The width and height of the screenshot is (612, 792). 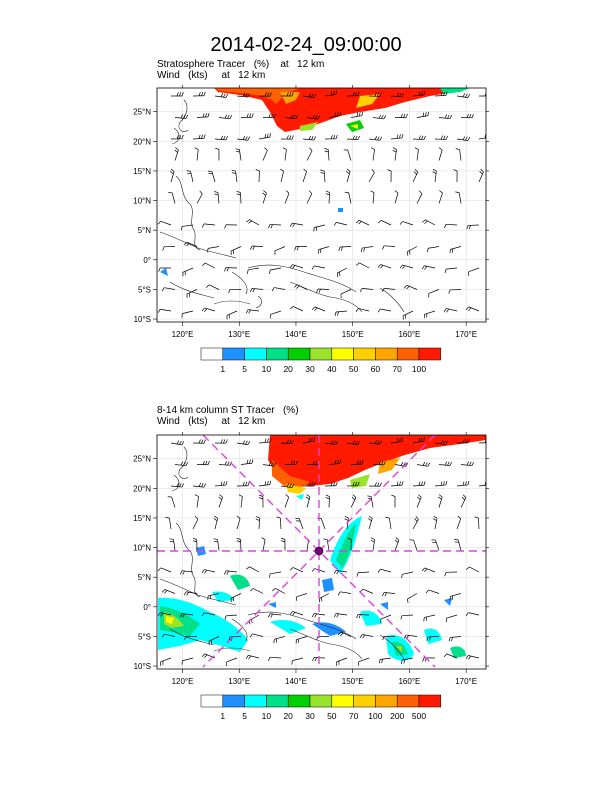 What do you see at coordinates (354, 369) in the screenshot?
I see `colorbar-label: 50` at bounding box center [354, 369].